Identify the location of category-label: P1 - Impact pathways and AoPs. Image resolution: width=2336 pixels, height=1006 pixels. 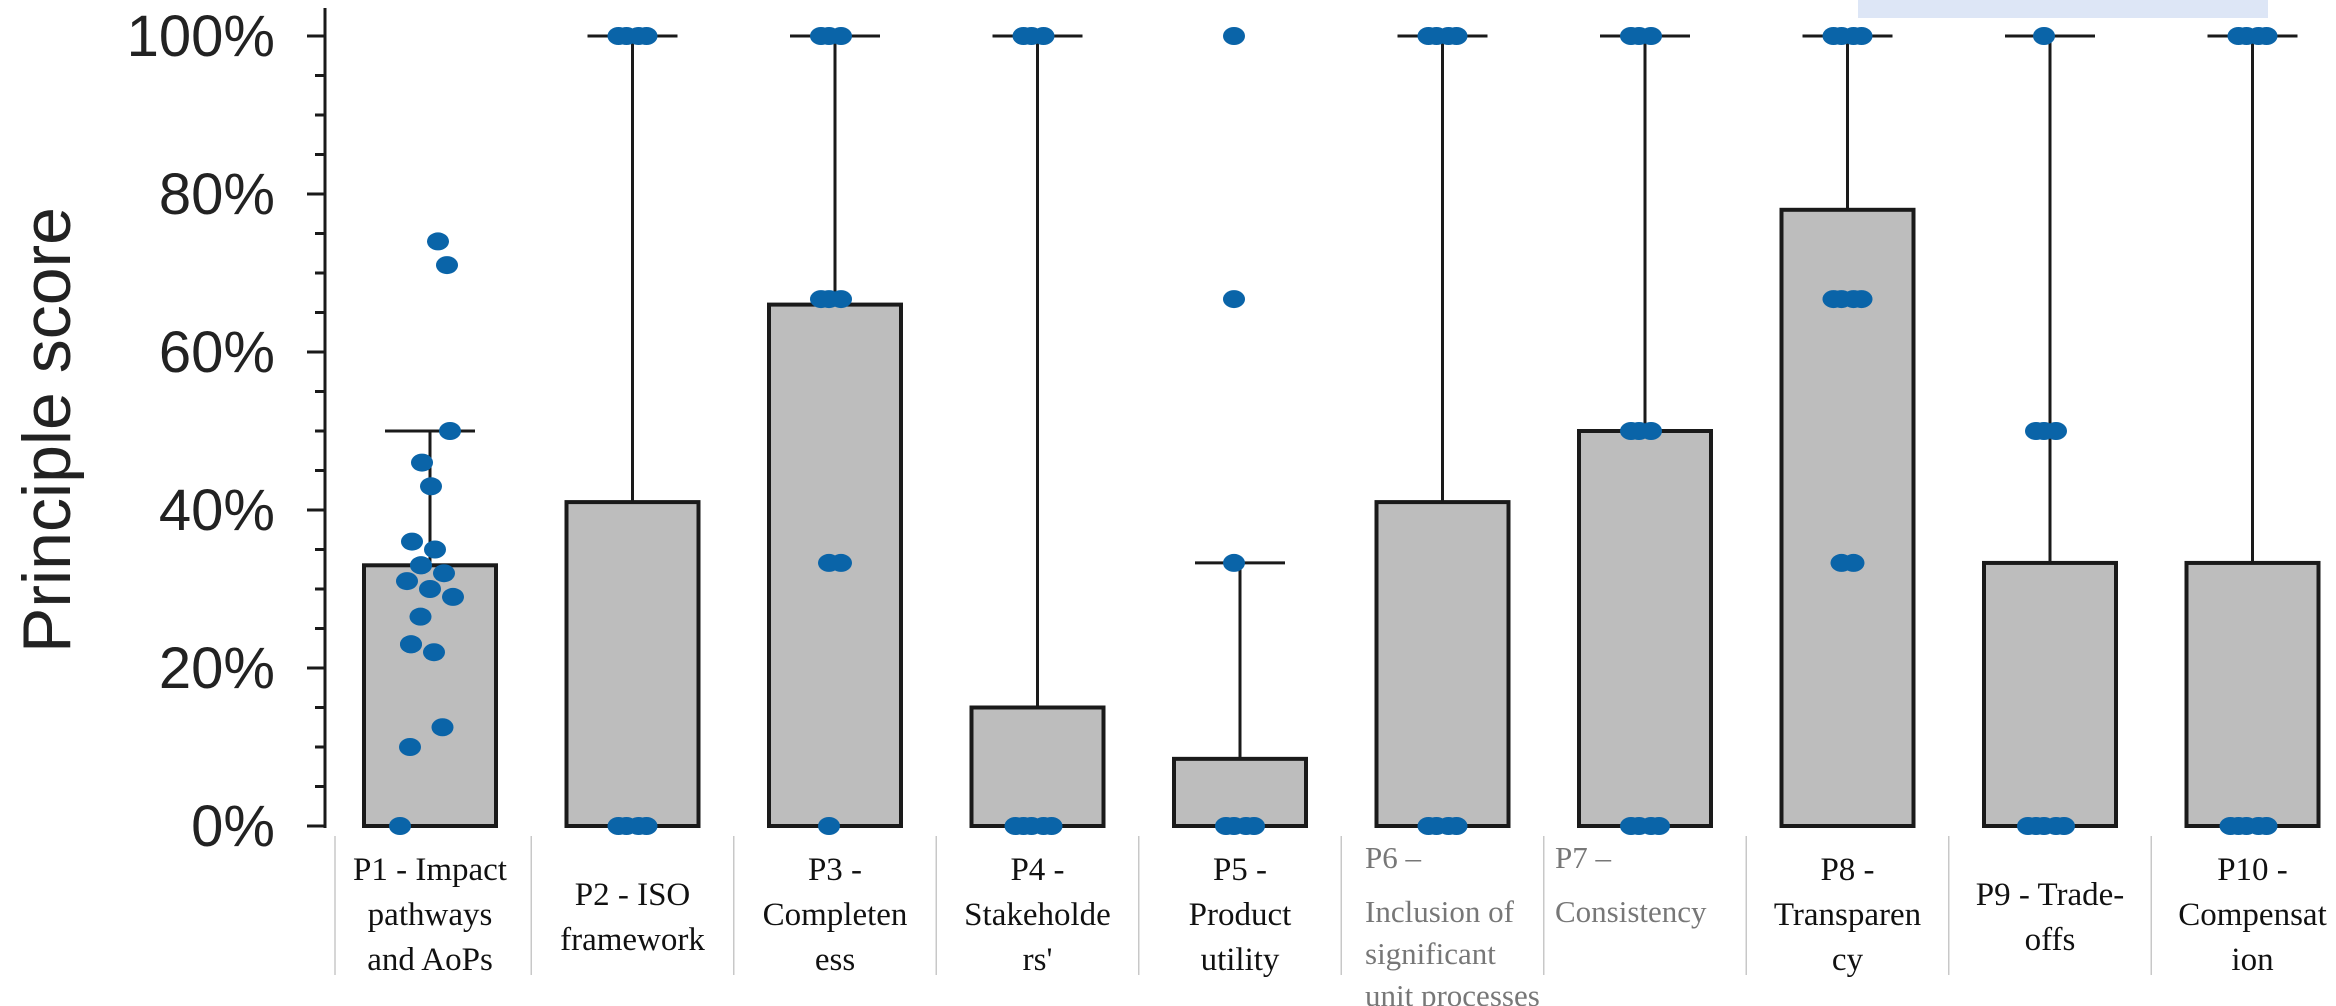
(430, 915).